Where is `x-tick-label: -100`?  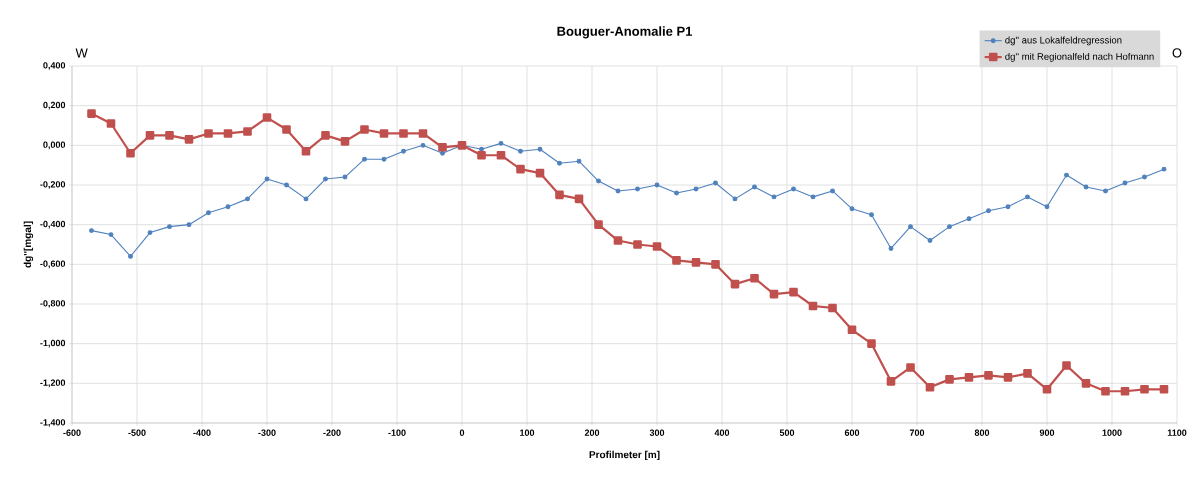
x-tick-label: -100 is located at coordinates (397, 432).